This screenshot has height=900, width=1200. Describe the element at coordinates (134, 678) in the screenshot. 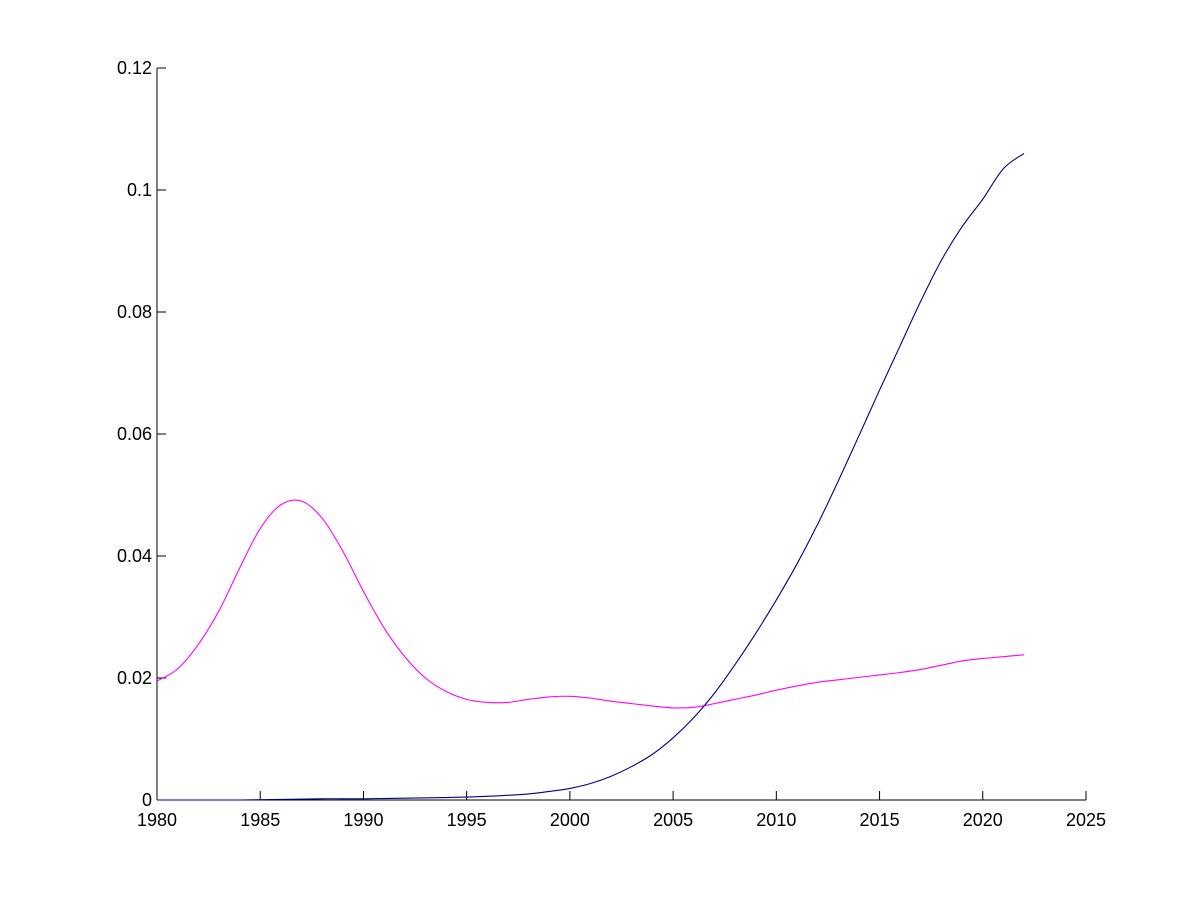

I see `y-tick-label: 0.02` at that location.